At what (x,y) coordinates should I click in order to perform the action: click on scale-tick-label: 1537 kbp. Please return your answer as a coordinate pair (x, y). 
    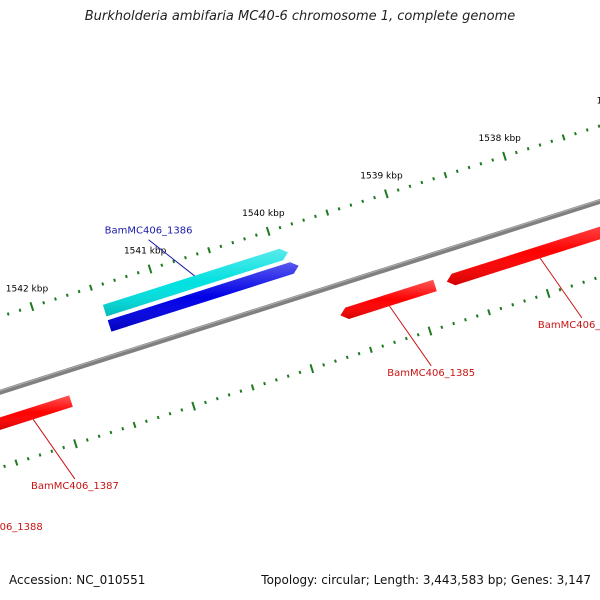
    Looking at the image, I should click on (598, 101).